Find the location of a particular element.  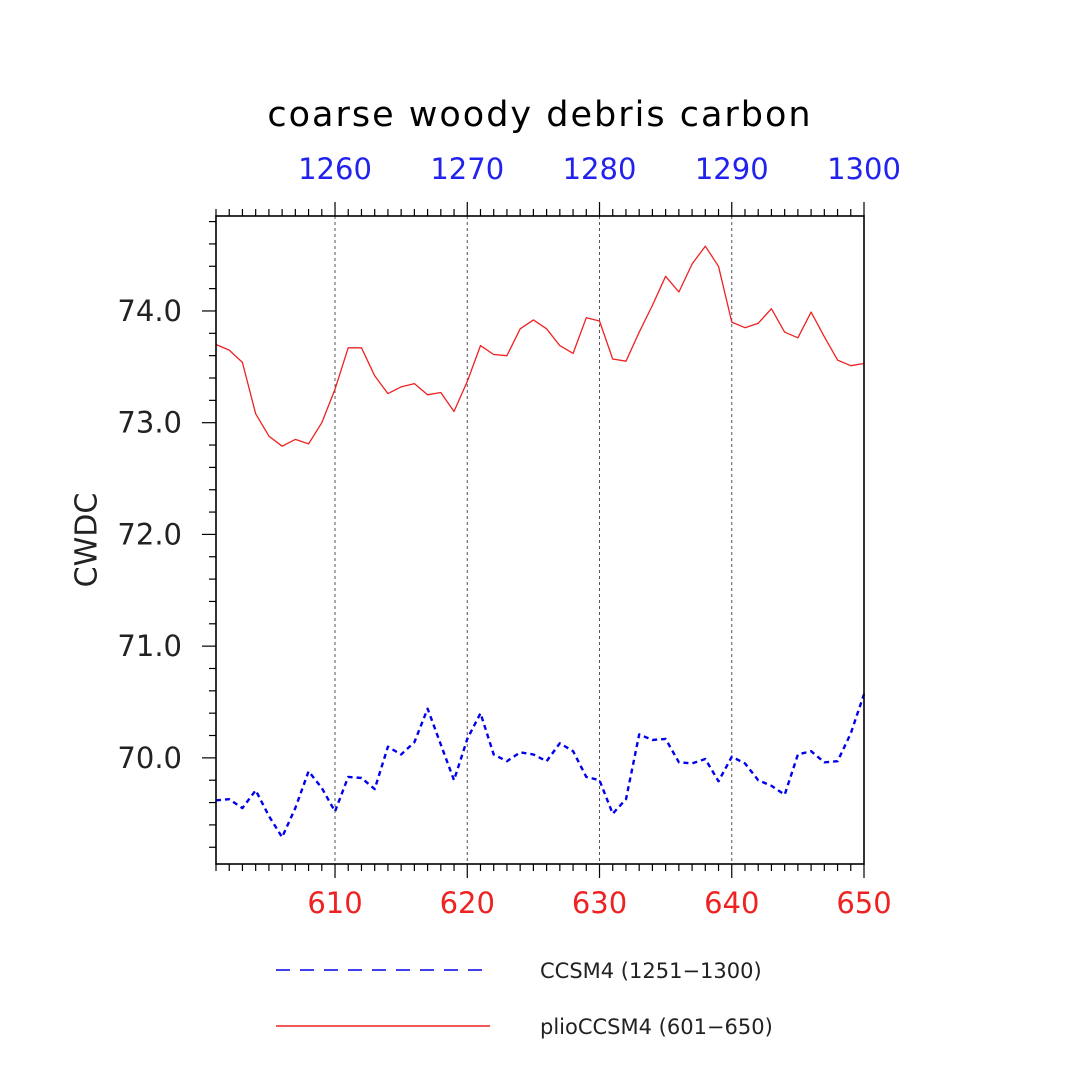

x-bottom-tick-label: 650 is located at coordinates (863, 903).